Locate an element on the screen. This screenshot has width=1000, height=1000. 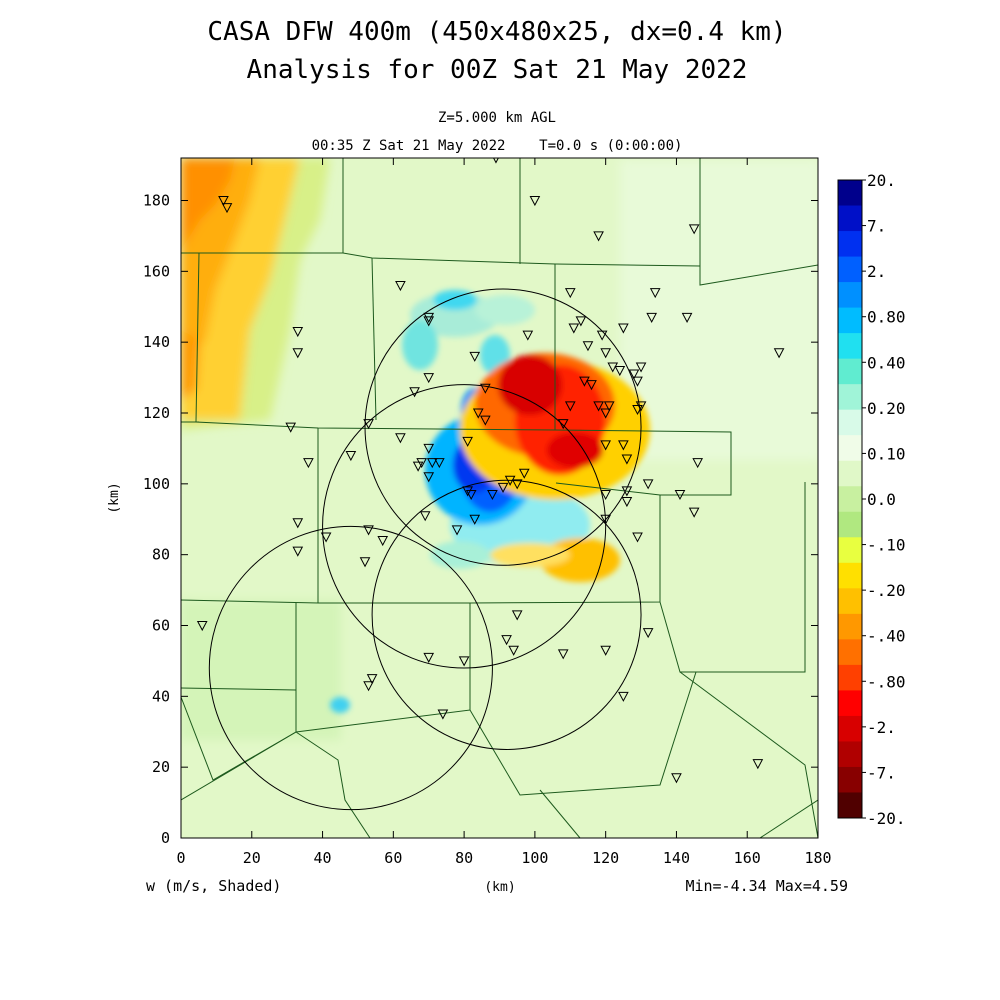
y-tick-label: 100 is located at coordinates (156, 484).